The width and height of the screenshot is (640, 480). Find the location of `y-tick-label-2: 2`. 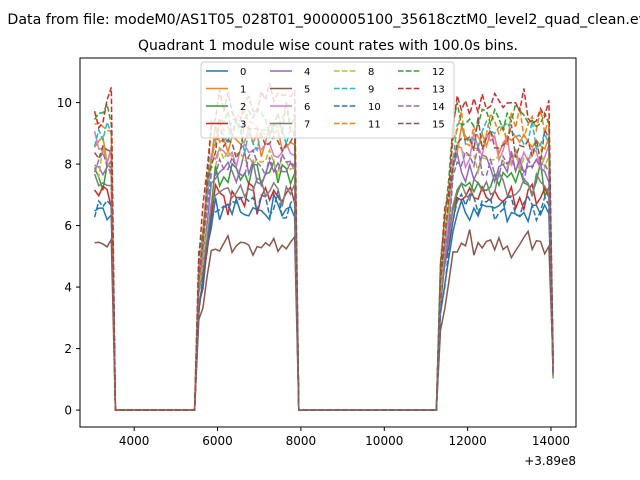

y-tick-label-2: 2 is located at coordinates (68, 349).